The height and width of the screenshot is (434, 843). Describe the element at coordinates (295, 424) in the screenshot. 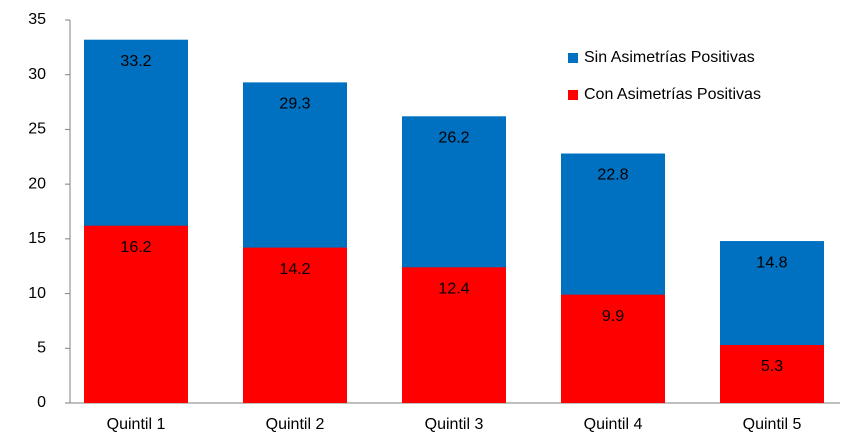

I see `x-tick-label: Quintil 2` at that location.